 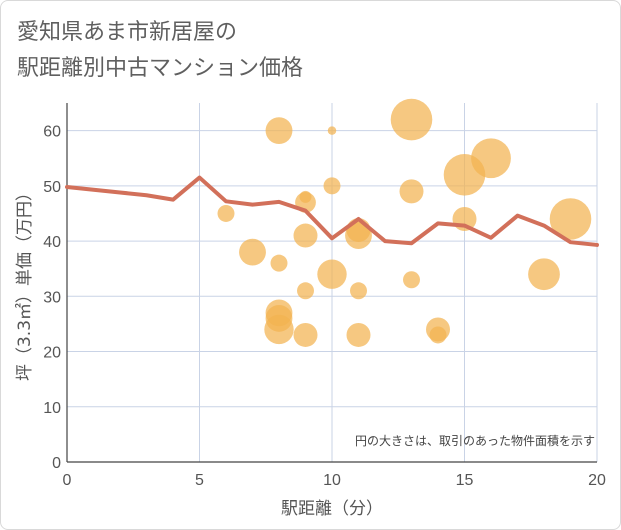 What do you see at coordinates (597, 480) in the screenshot?
I see `x-tick-label: 20` at bounding box center [597, 480].